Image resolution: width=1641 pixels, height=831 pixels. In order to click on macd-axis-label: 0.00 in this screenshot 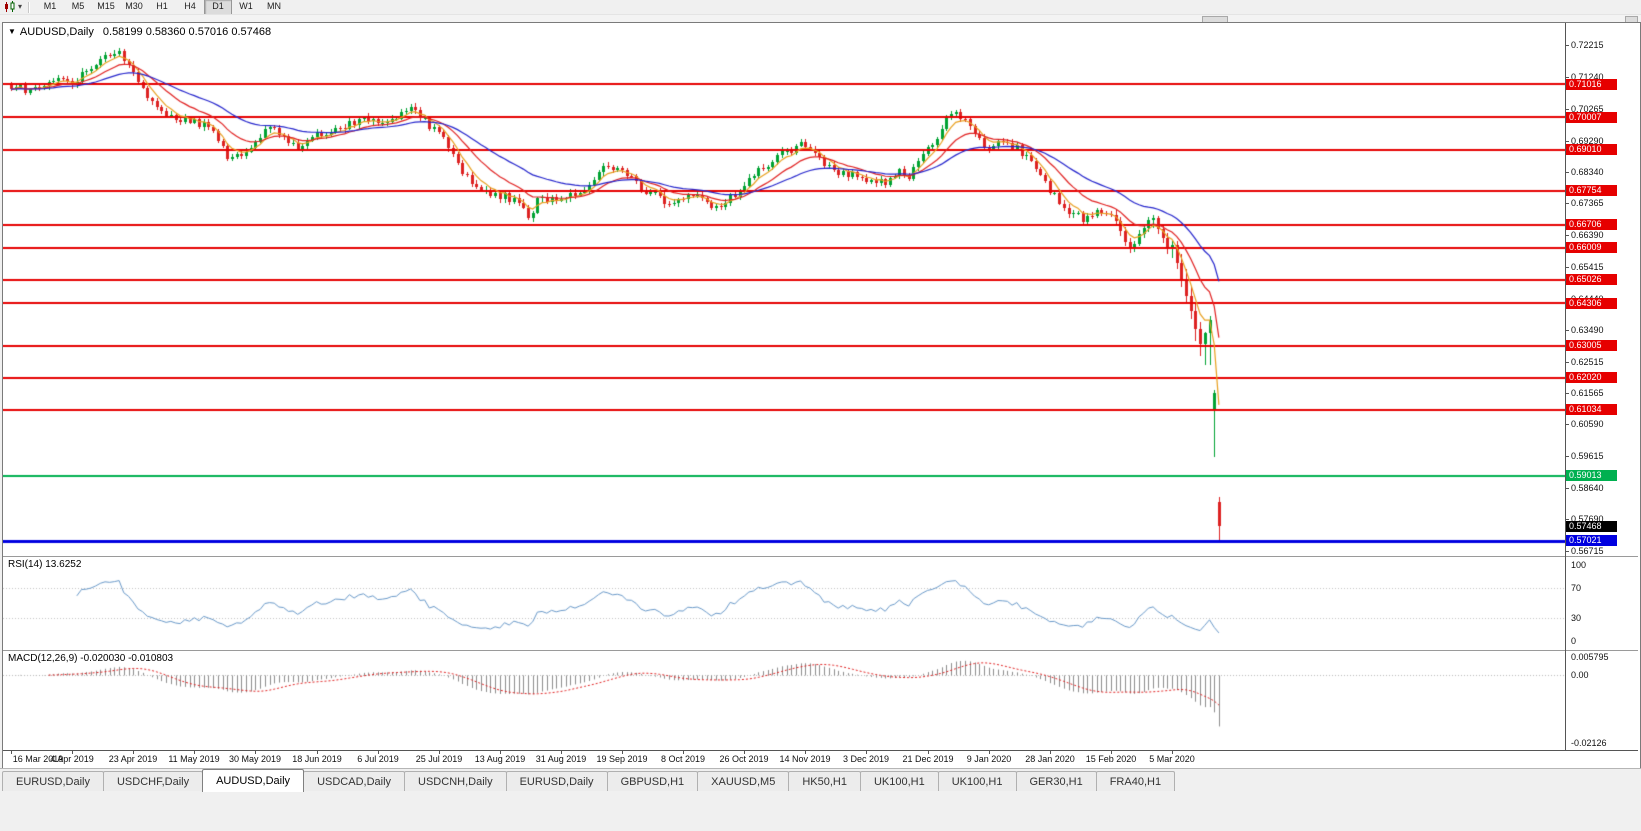, I will do `click(1580, 675)`.